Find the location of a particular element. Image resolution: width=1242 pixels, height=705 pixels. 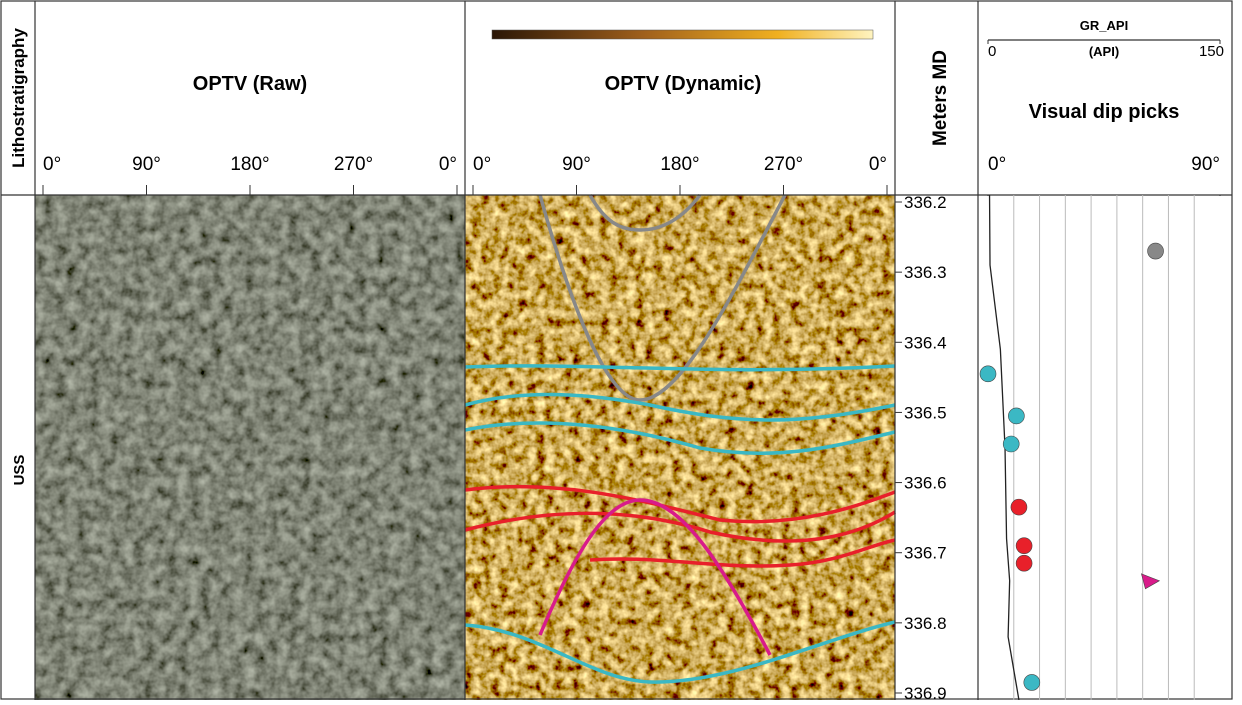

depth-tick-label: 336.5 is located at coordinates (925, 412).